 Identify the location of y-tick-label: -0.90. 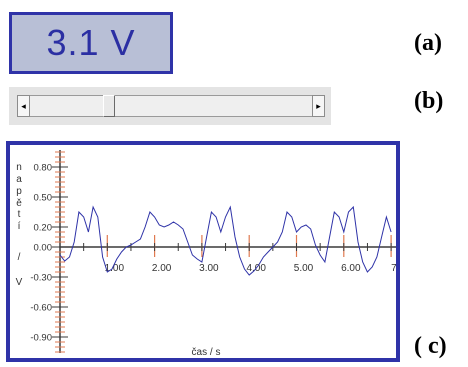
(41, 338).